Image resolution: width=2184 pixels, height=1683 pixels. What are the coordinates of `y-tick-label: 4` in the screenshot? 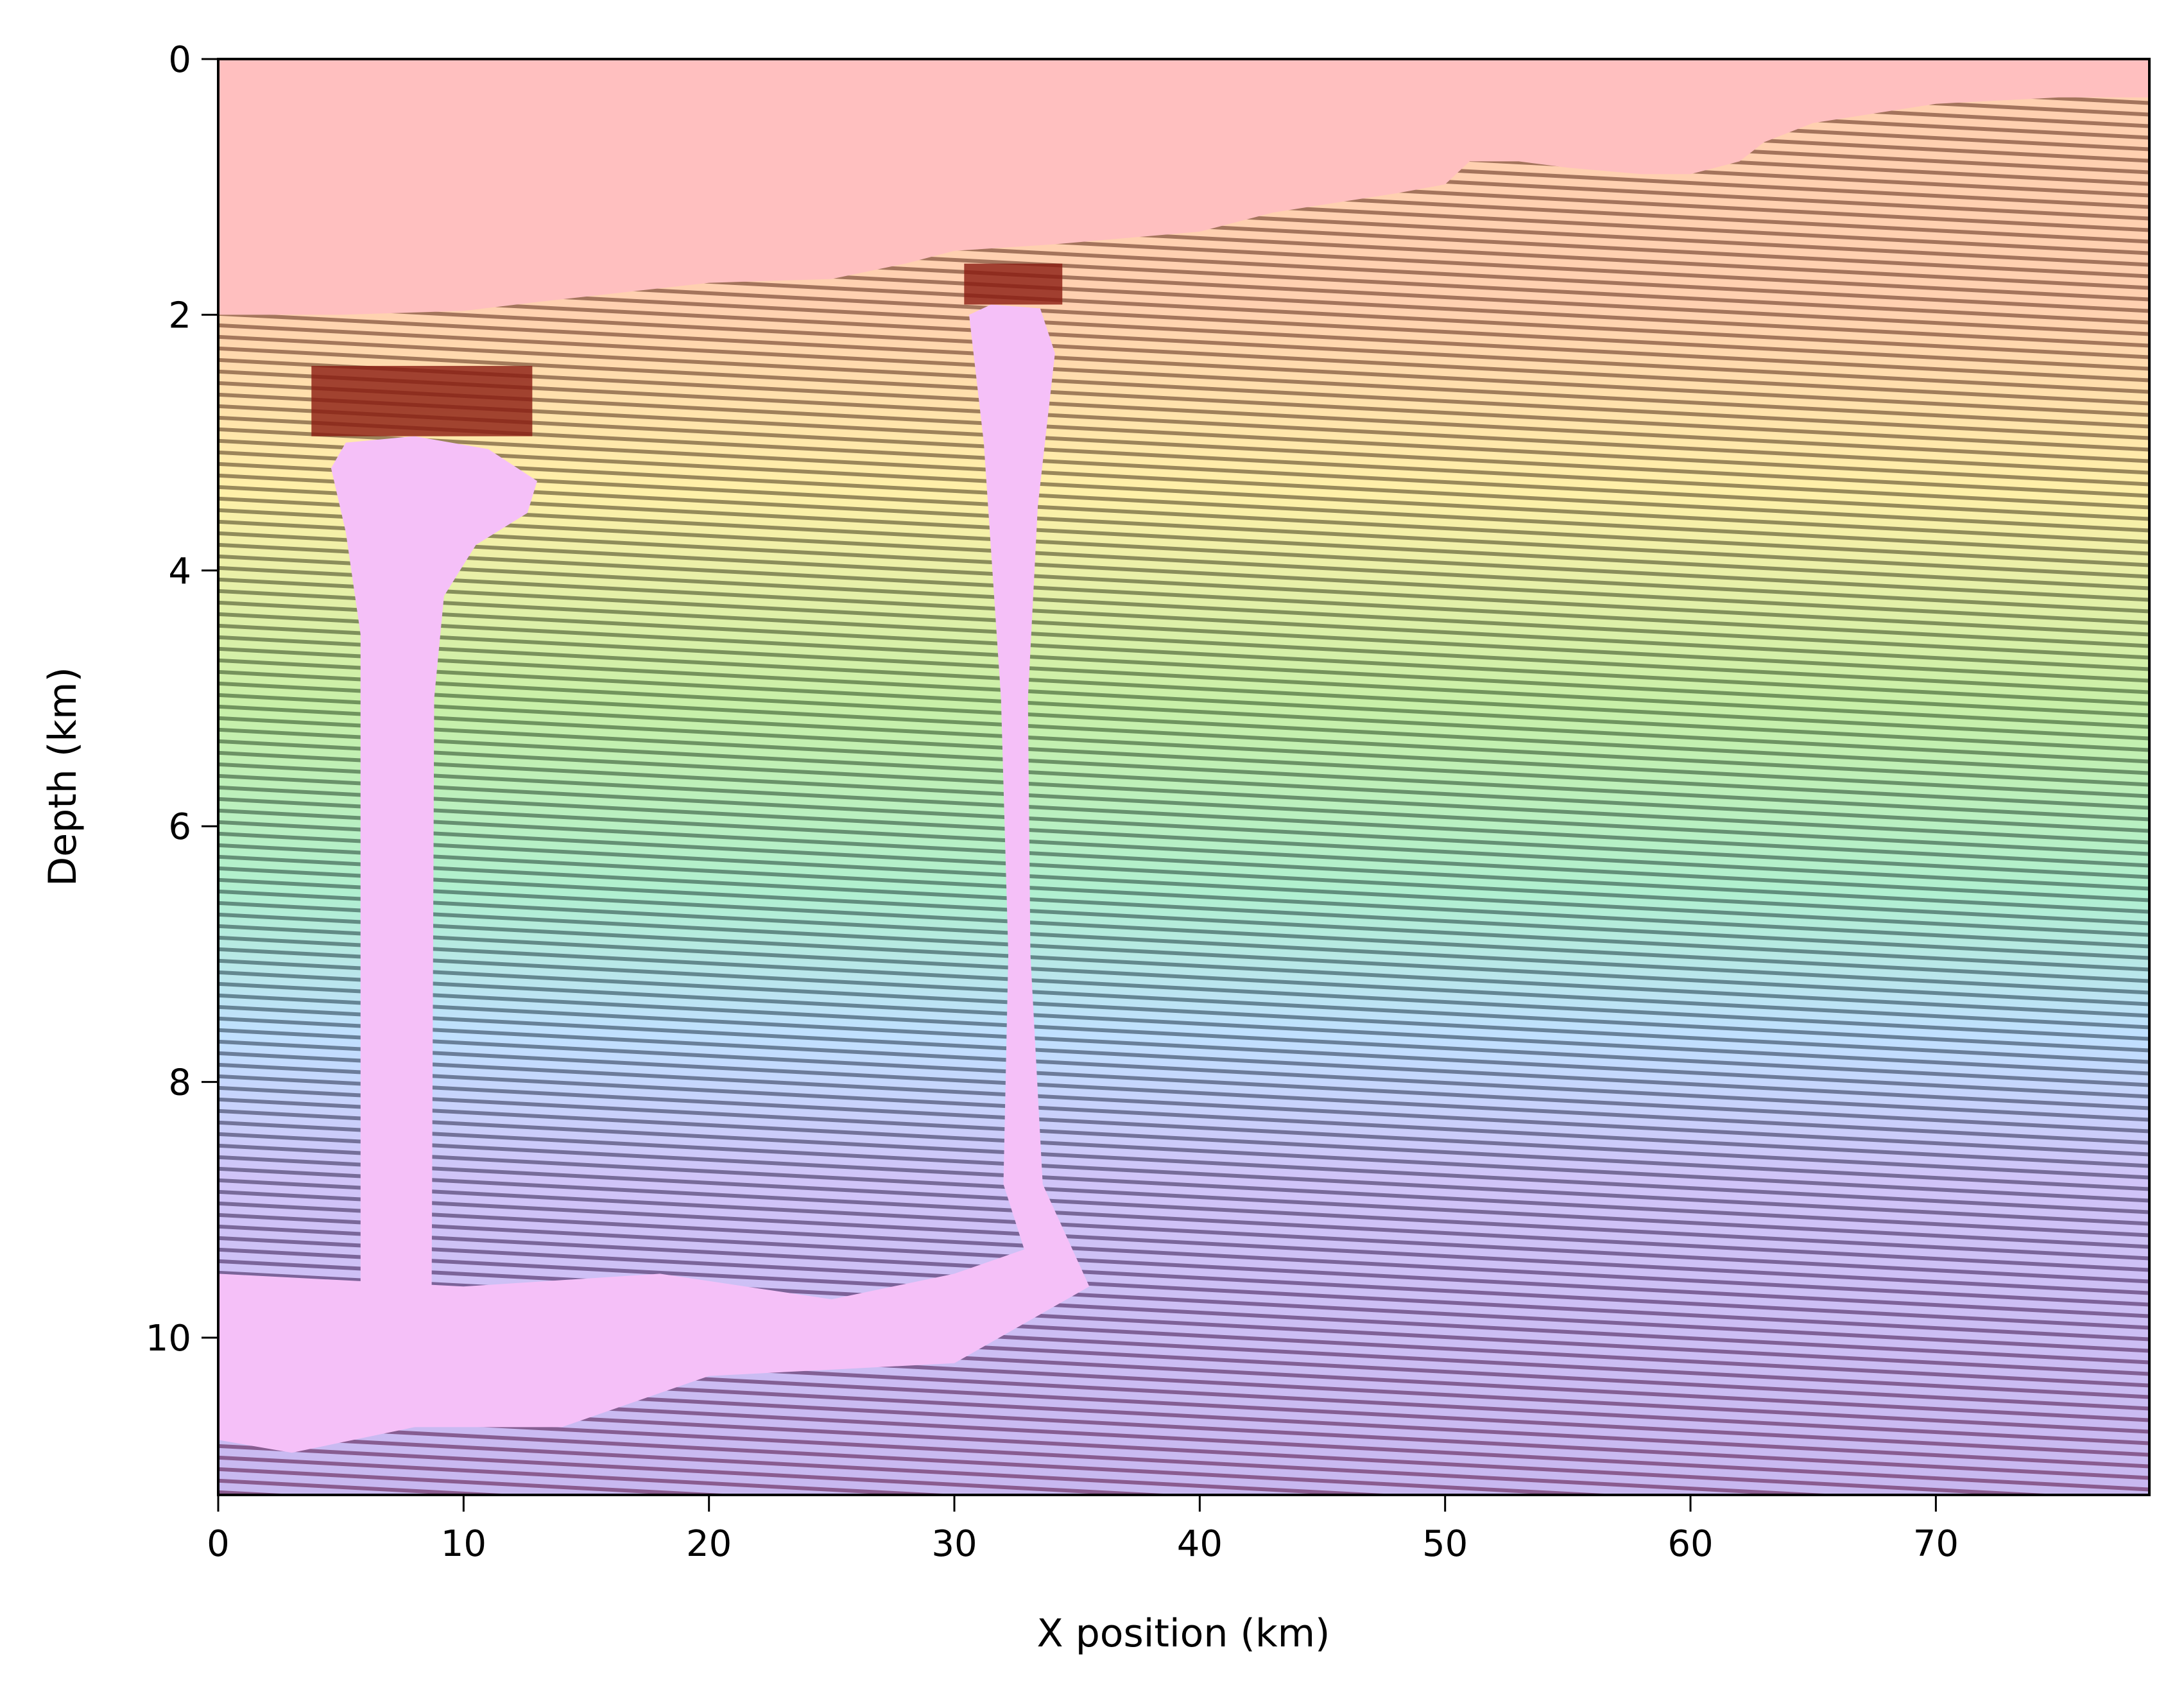 It's located at (179, 571).